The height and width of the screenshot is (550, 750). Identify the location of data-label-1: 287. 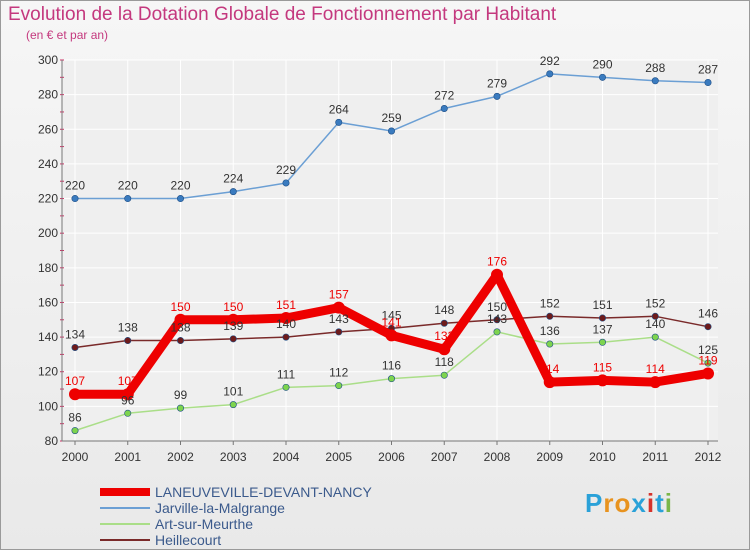
(708, 70).